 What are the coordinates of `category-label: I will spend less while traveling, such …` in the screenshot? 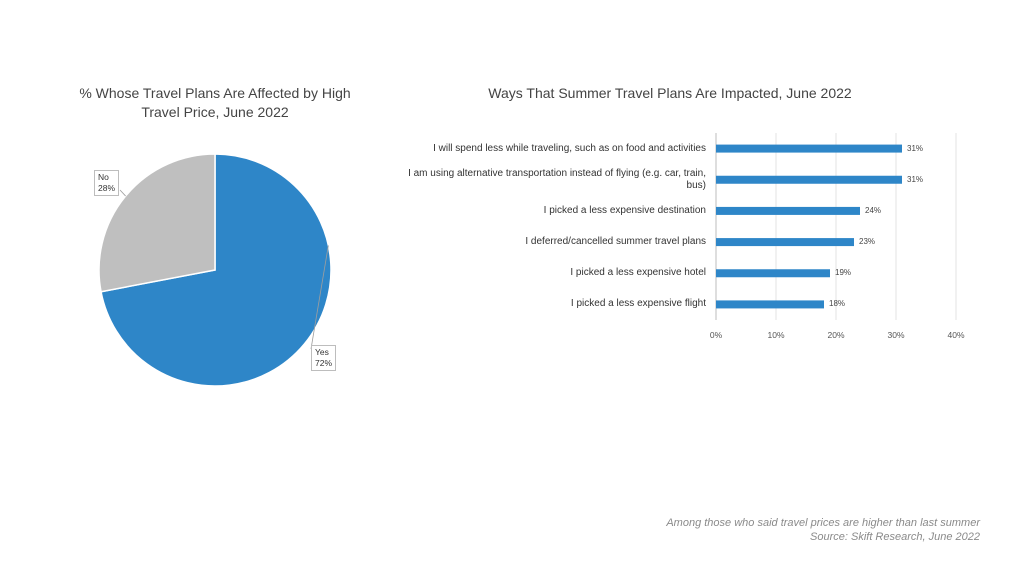 It's located at (569, 148).